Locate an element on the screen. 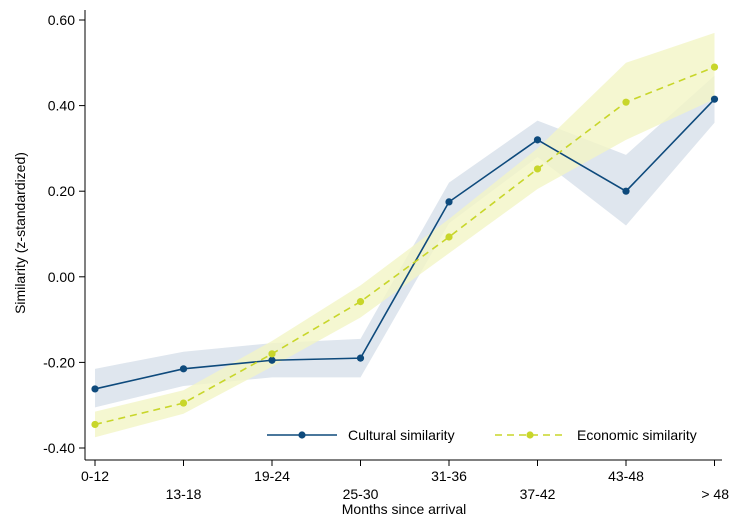 The image size is (732, 520). x-tick-label: 19-24 is located at coordinates (272, 476).